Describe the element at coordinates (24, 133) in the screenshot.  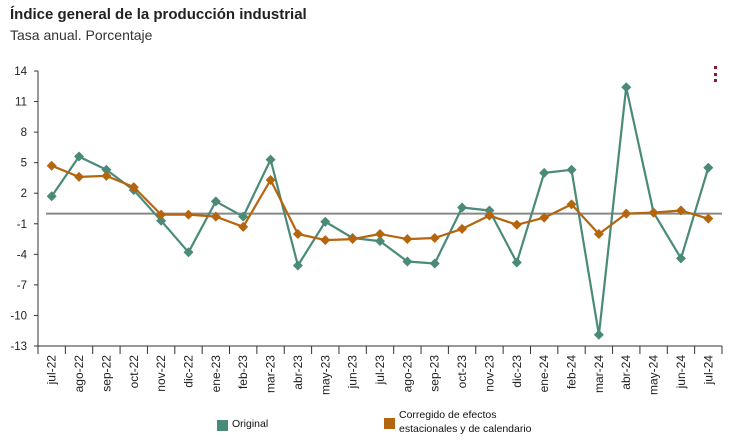
I see `y-tick-label: 8` at that location.